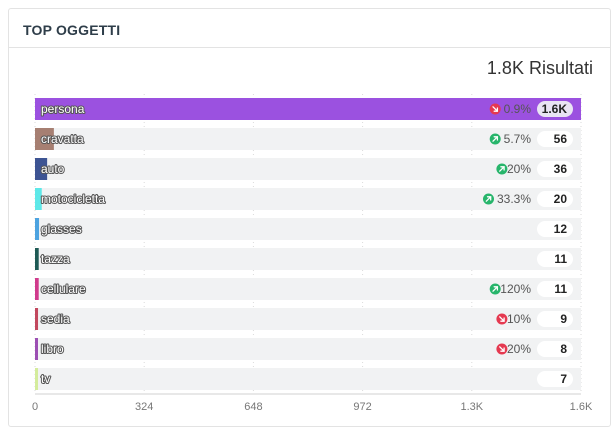  What do you see at coordinates (563, 349) in the screenshot?
I see `count-value: 8` at bounding box center [563, 349].